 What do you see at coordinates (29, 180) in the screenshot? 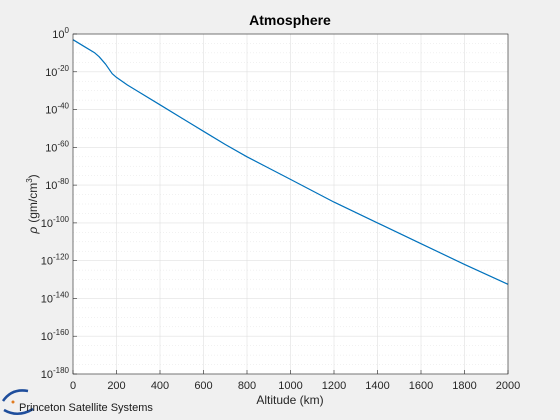
I see `y-axis-unit-exp: 3` at bounding box center [29, 180].